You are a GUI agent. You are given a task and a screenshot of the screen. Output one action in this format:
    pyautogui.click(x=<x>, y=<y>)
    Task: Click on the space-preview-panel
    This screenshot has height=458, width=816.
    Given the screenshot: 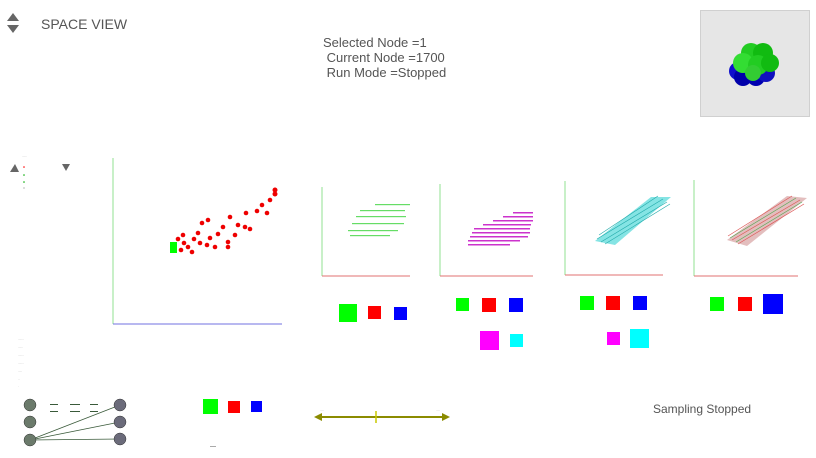 What is the action you would take?
    pyautogui.click(x=755, y=63)
    